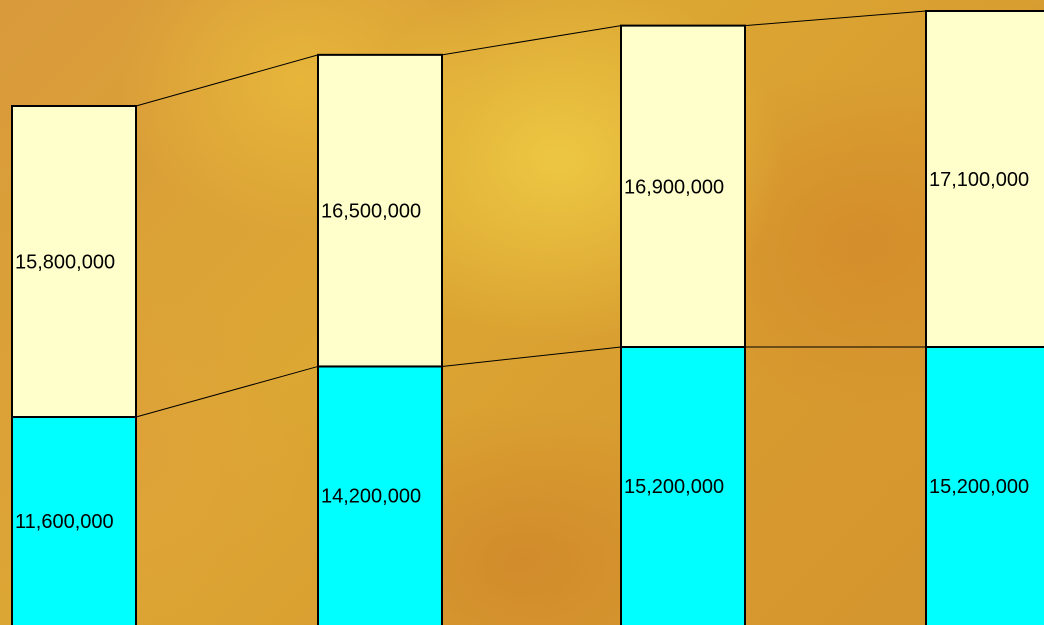 This screenshot has width=1044, height=625. What do you see at coordinates (979, 180) in the screenshot?
I see `data-label-upper: 17,100,000` at bounding box center [979, 180].